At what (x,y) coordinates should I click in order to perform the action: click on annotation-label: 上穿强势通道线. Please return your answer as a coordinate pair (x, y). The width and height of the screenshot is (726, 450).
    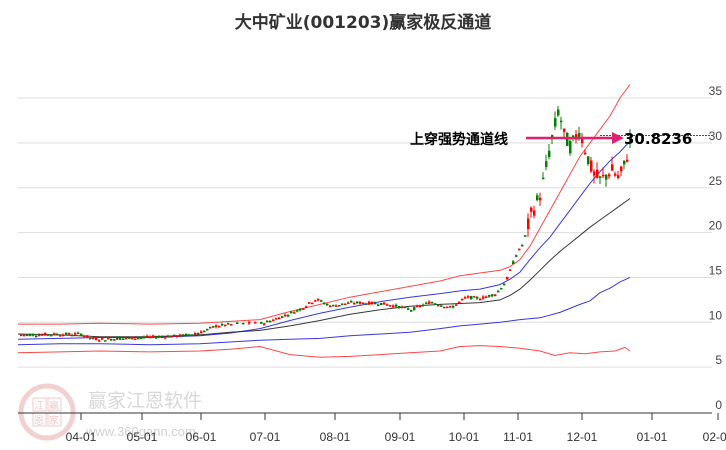
    Looking at the image, I should click on (459, 139).